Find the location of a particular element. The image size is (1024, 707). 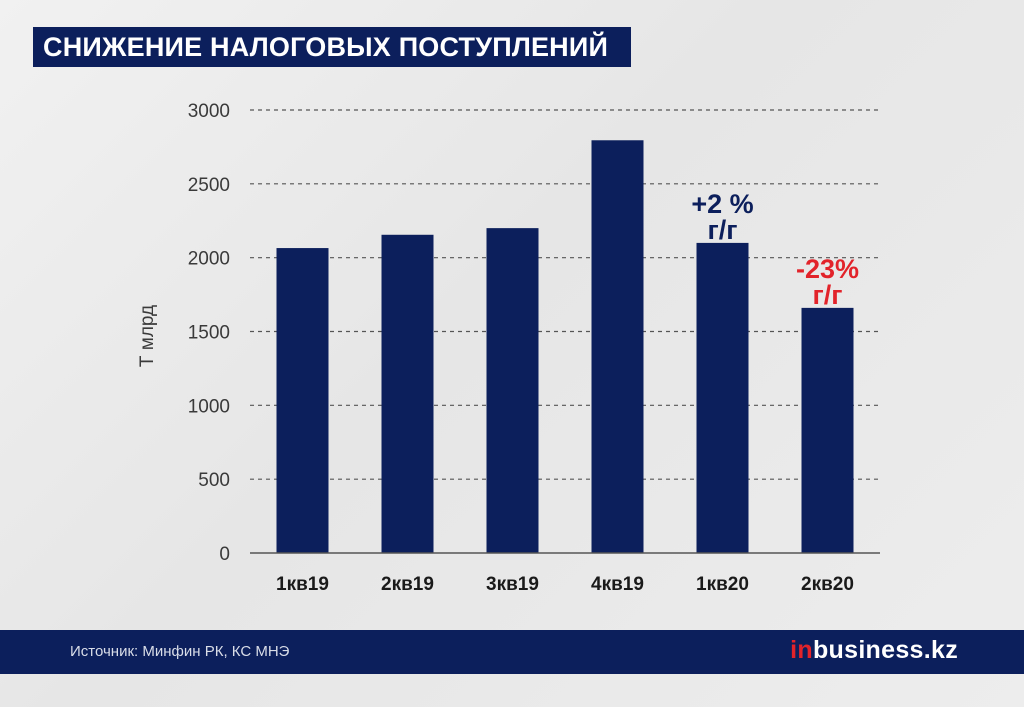

site-logo: inbusiness.kz is located at coordinates (874, 650).